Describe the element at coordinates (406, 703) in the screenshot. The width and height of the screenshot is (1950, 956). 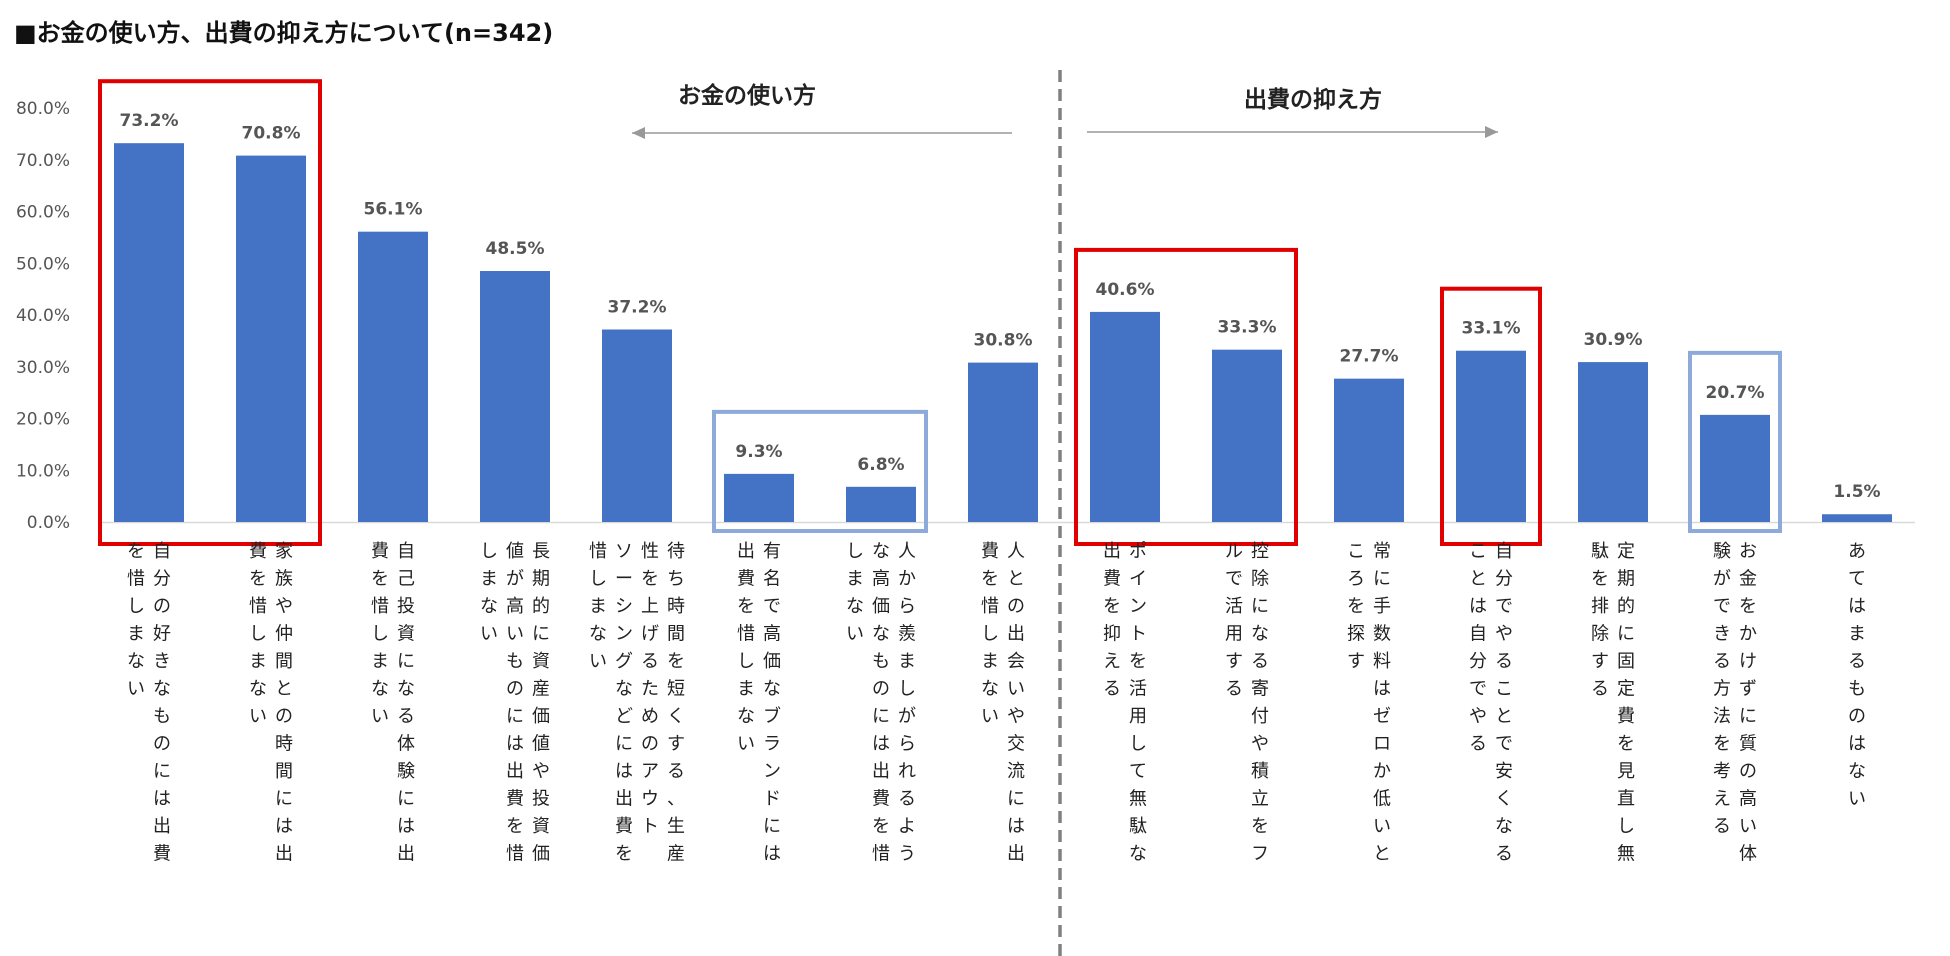
I see `category-label: 自己投資になる体験には出` at that location.